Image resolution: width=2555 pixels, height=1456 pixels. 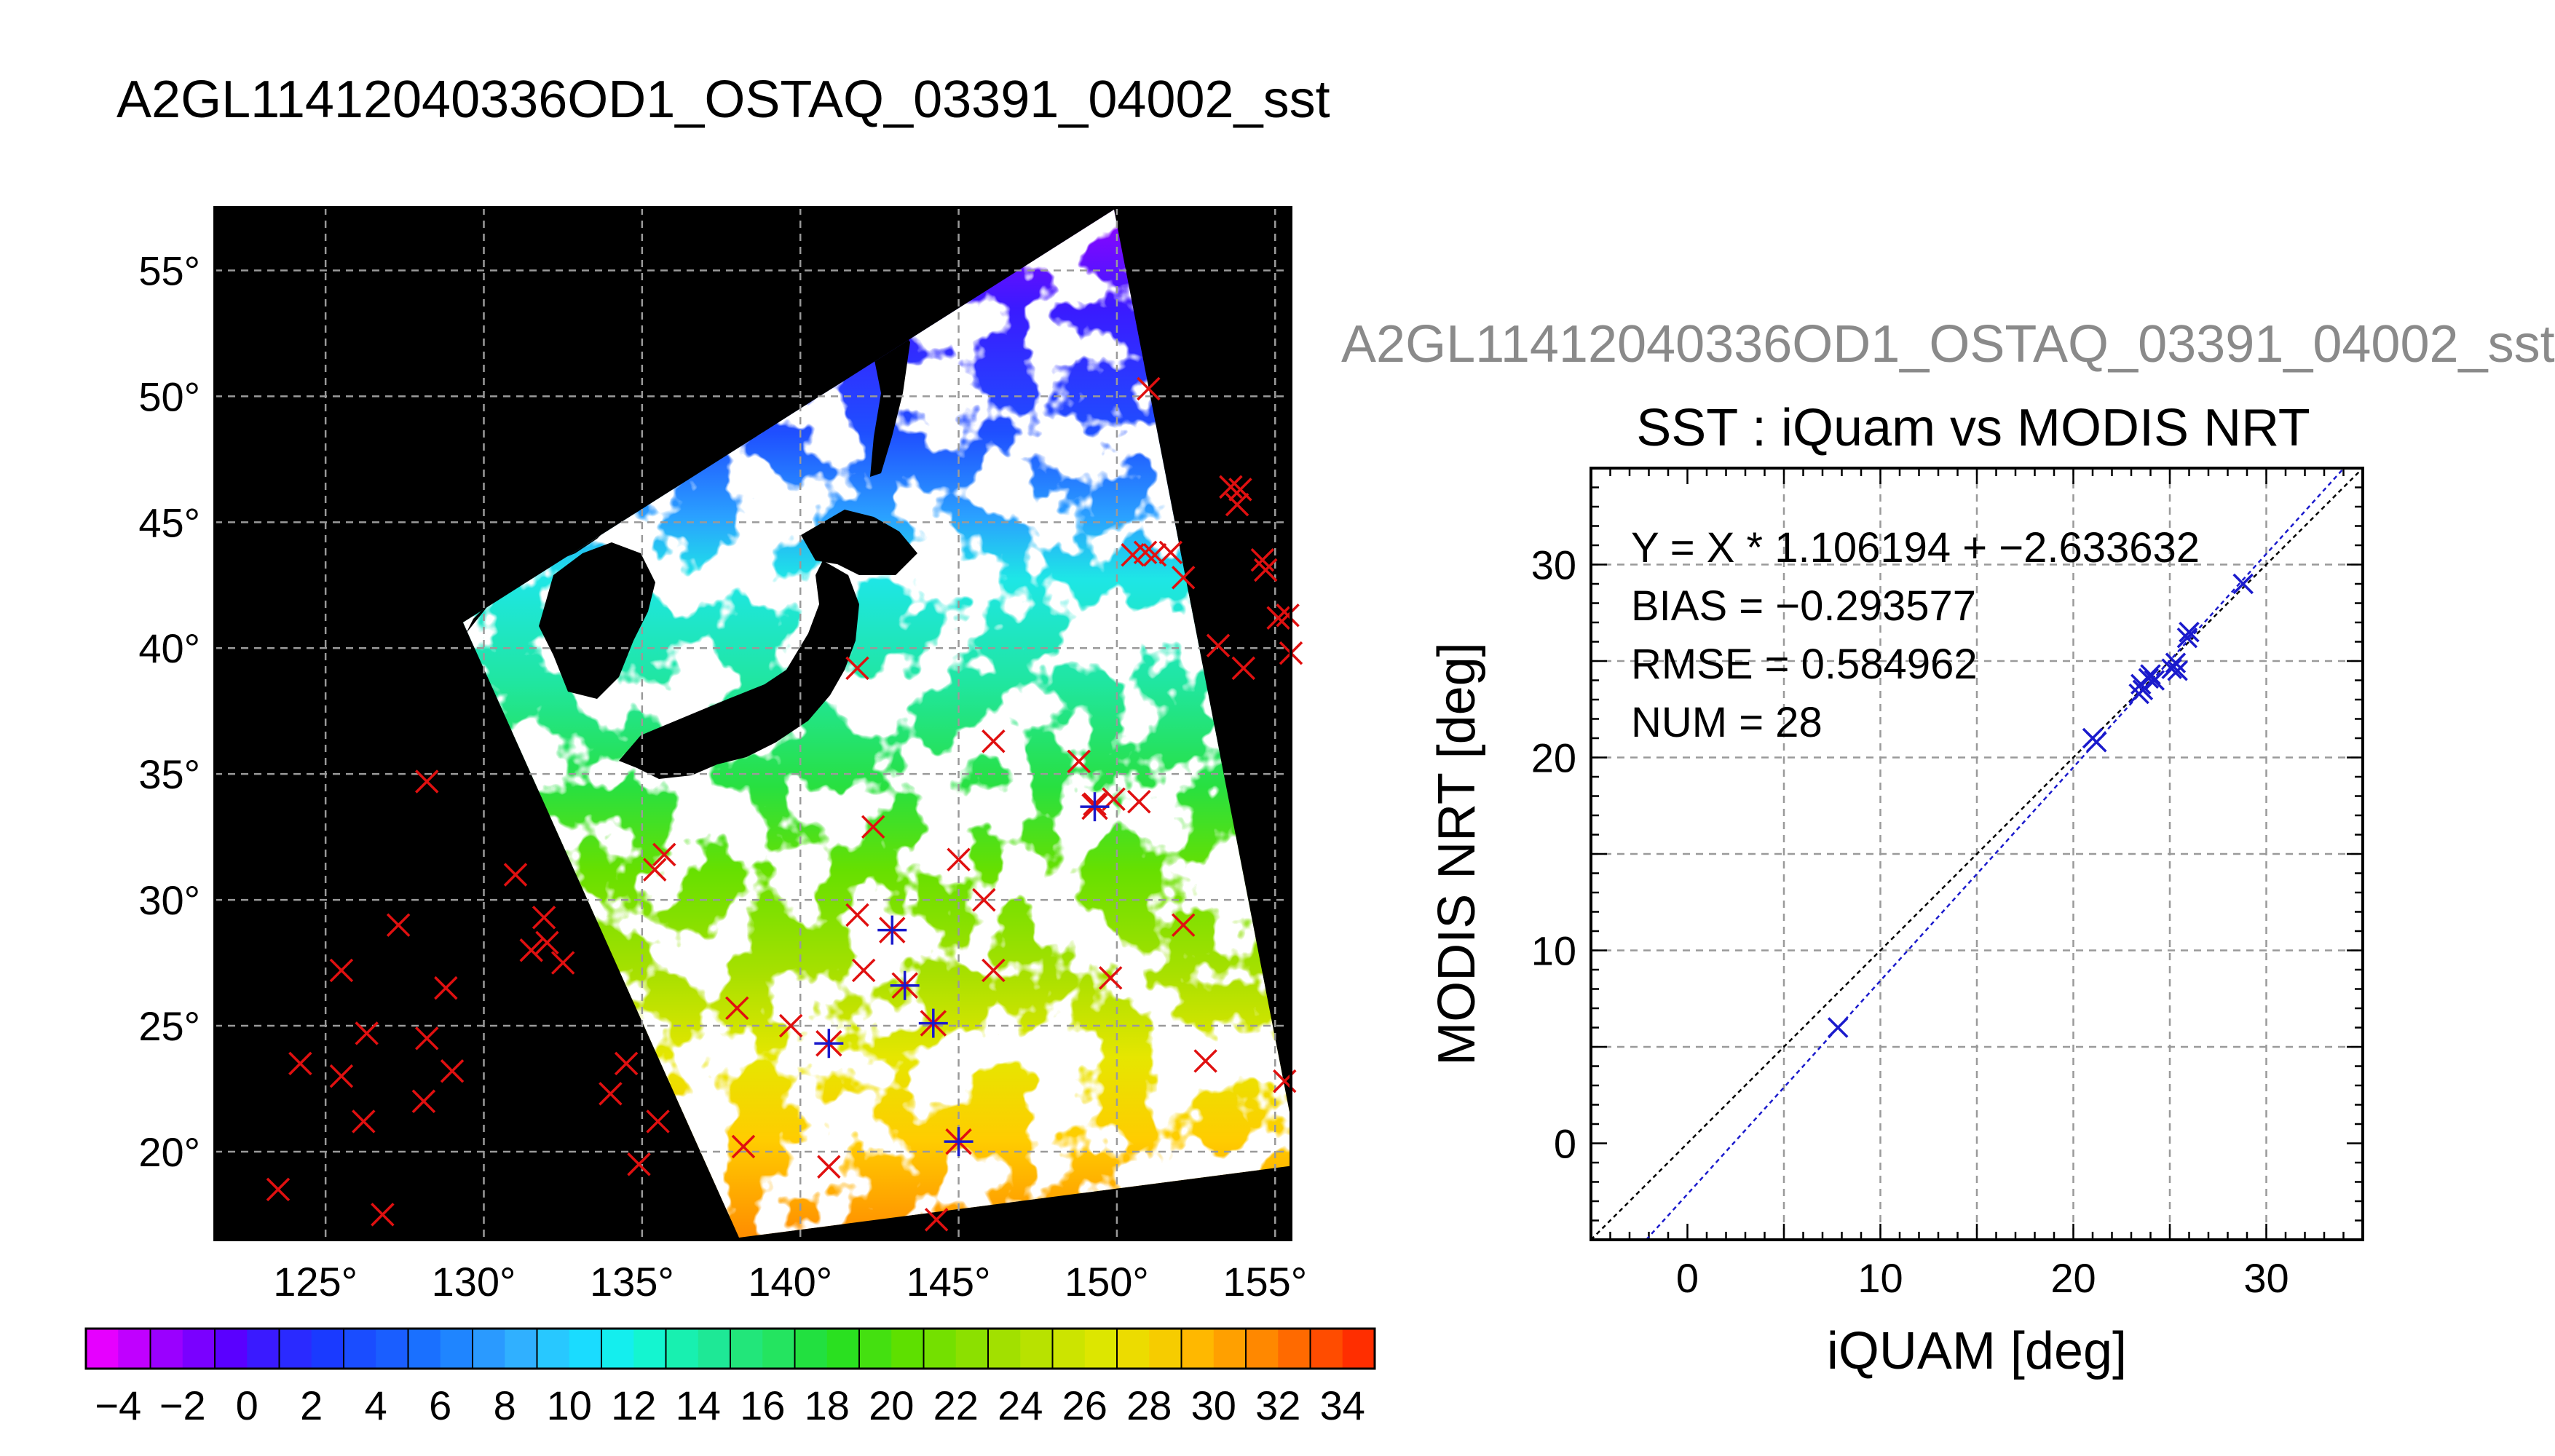 What do you see at coordinates (169, 1026) in the screenshot?
I see `map-lat-tick-label: 25°` at bounding box center [169, 1026].